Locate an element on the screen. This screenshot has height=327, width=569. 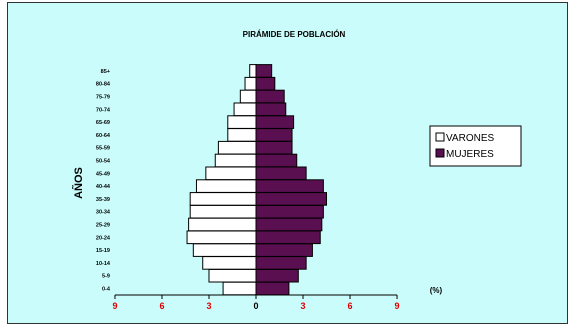
legend-swatch-mujeres is located at coordinates (440, 153).